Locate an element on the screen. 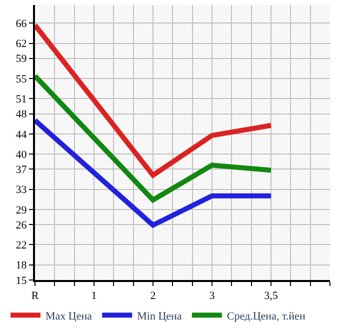  y-tick-label: 62 is located at coordinates (21, 44).